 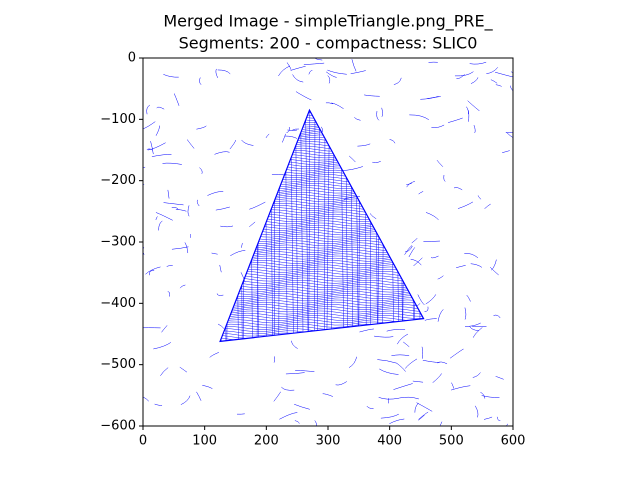 What do you see at coordinates (389, 441) in the screenshot?
I see `x-tick-label: 400` at bounding box center [389, 441].